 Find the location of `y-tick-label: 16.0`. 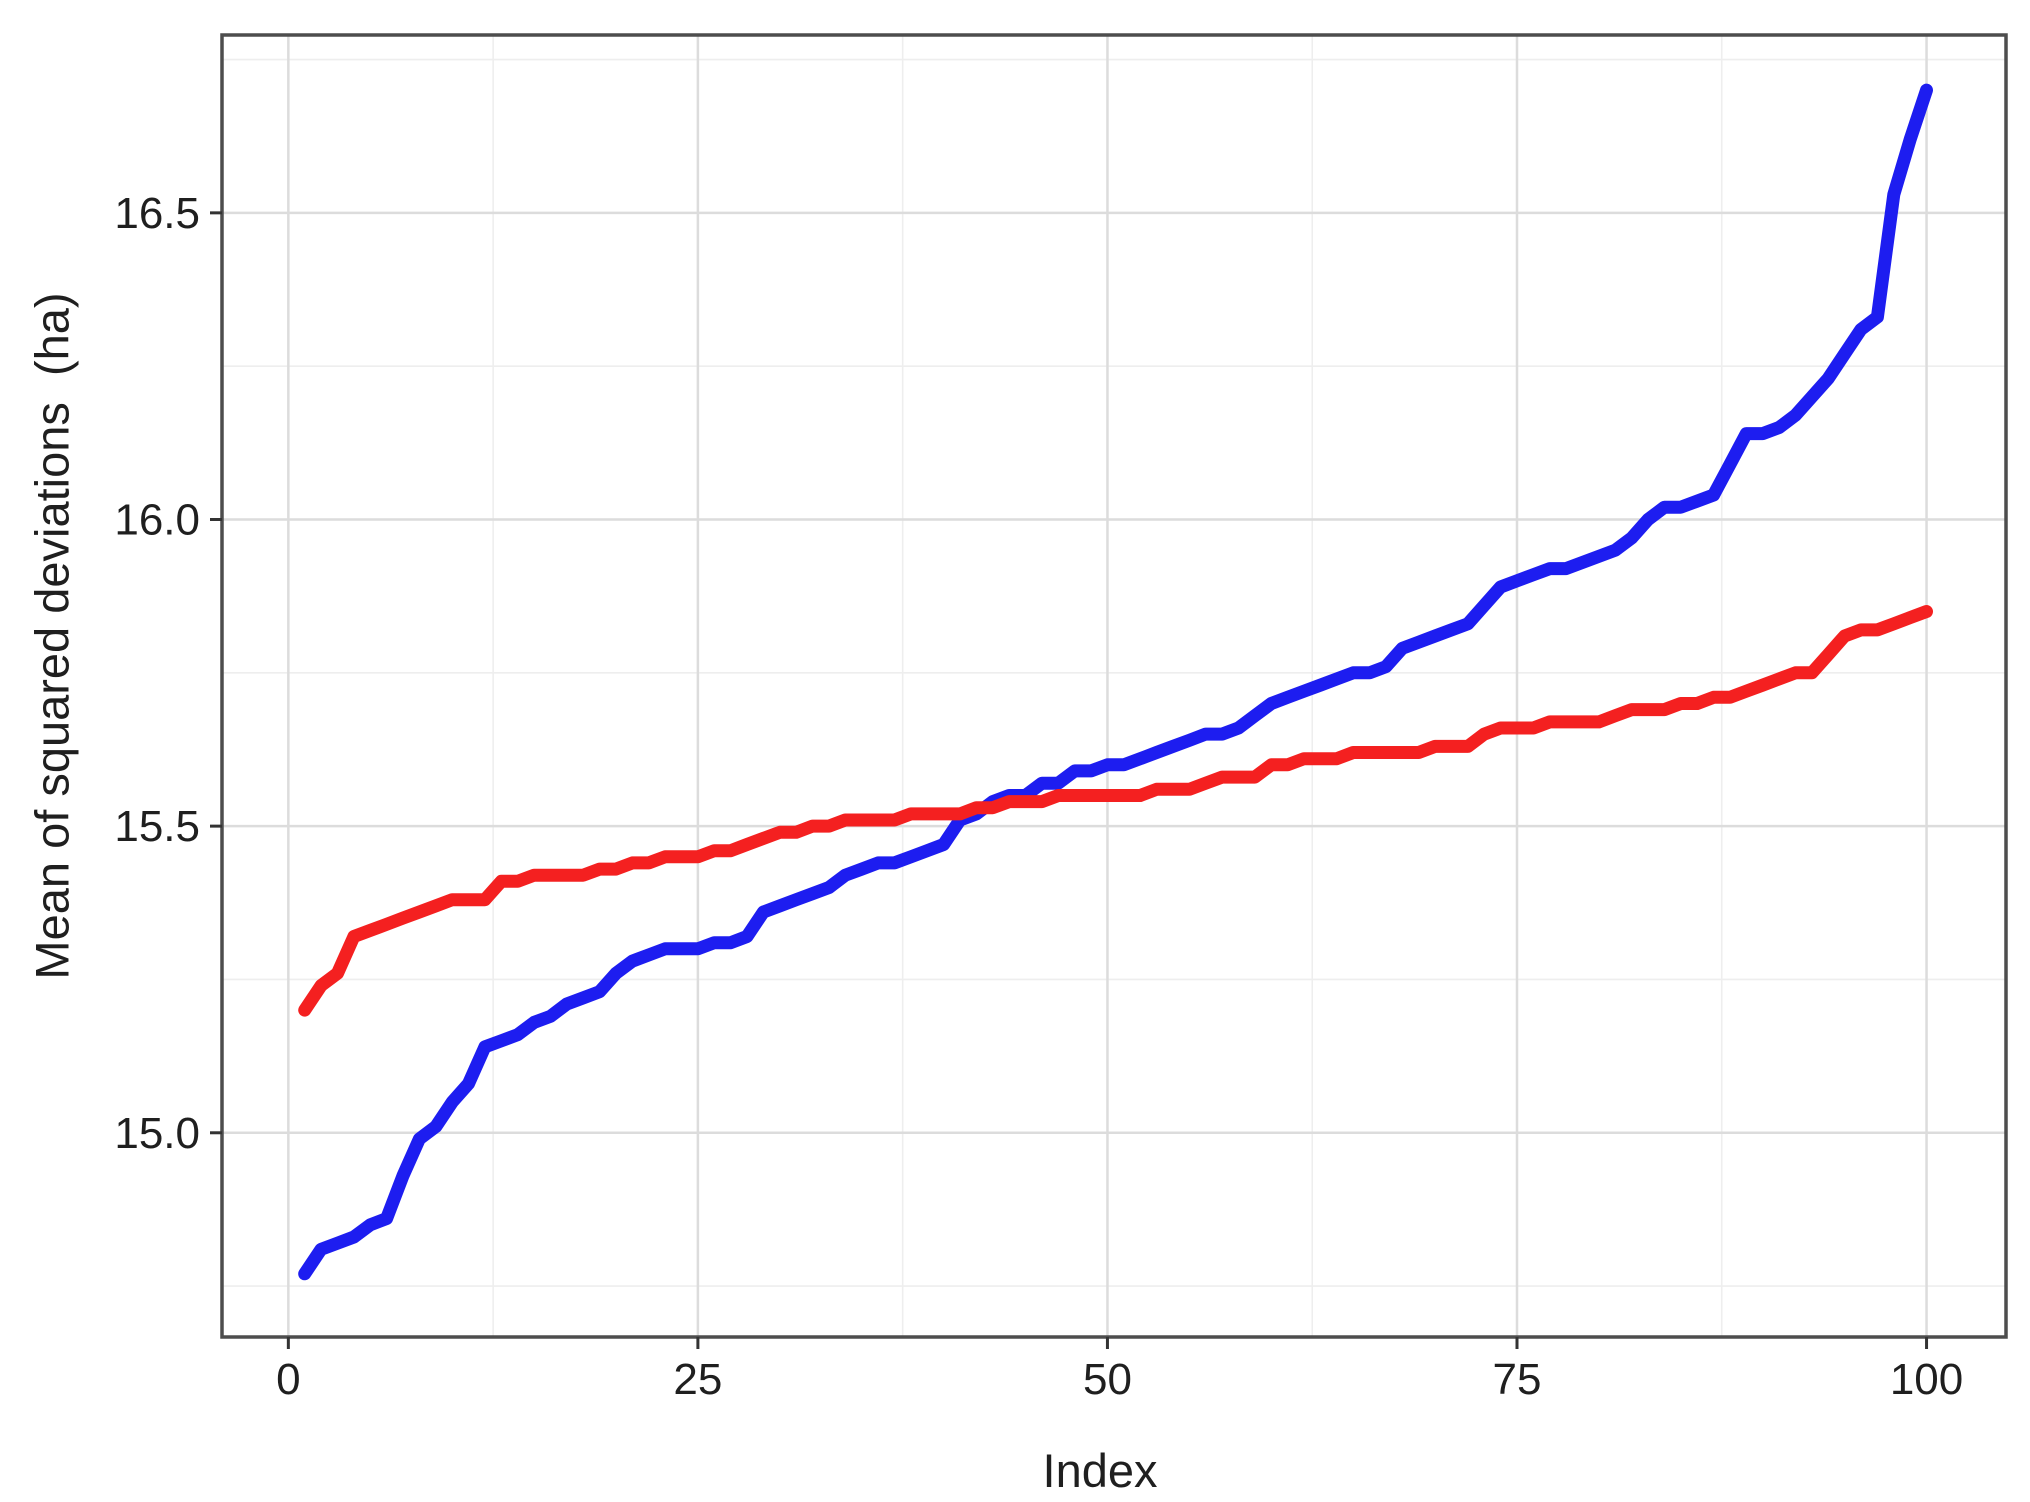

y-tick-label: 16.0 is located at coordinates (157, 519).